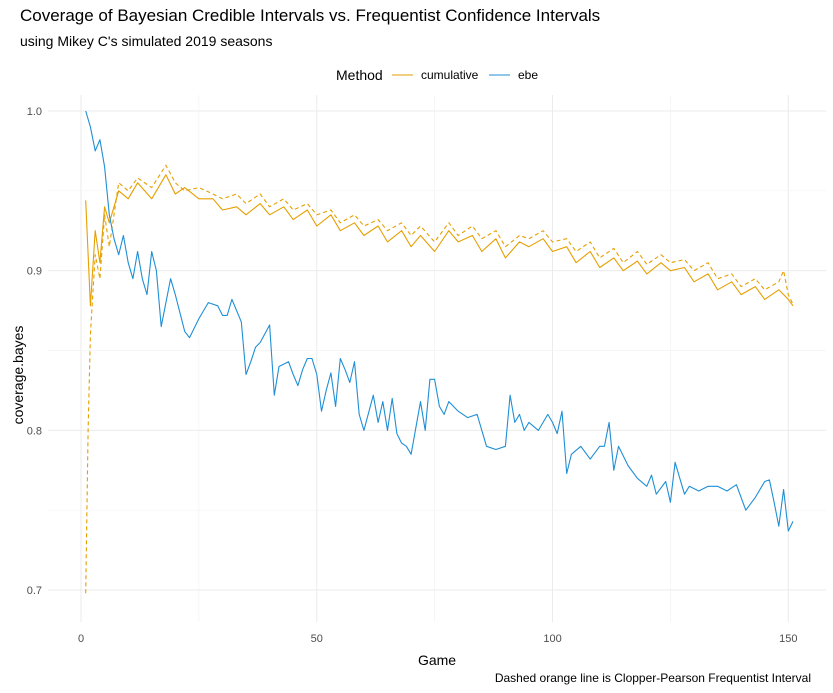  I want to click on y-tick-label: 0.9, so click(34, 272).